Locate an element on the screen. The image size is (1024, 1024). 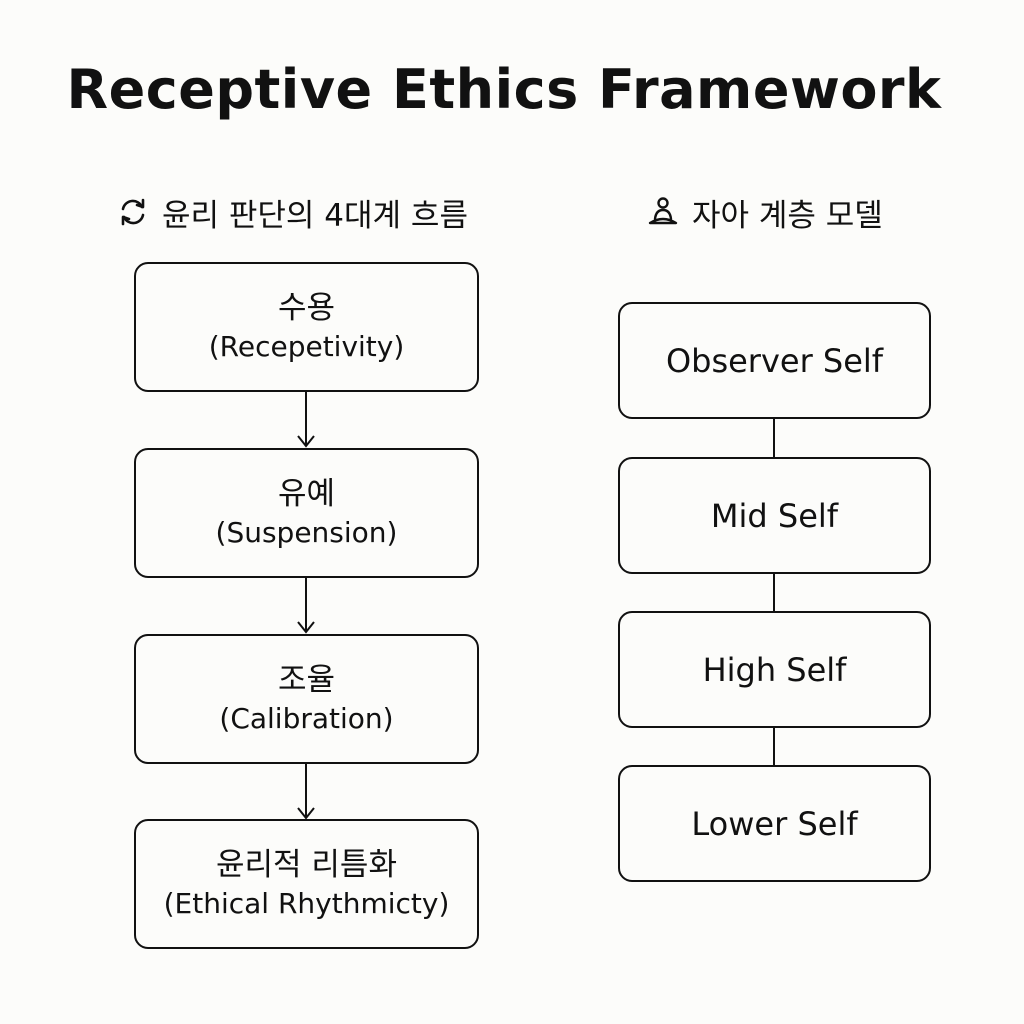
stage-box-receptivity: 수용 (Recepetivity) is located at coordinates (306, 327).